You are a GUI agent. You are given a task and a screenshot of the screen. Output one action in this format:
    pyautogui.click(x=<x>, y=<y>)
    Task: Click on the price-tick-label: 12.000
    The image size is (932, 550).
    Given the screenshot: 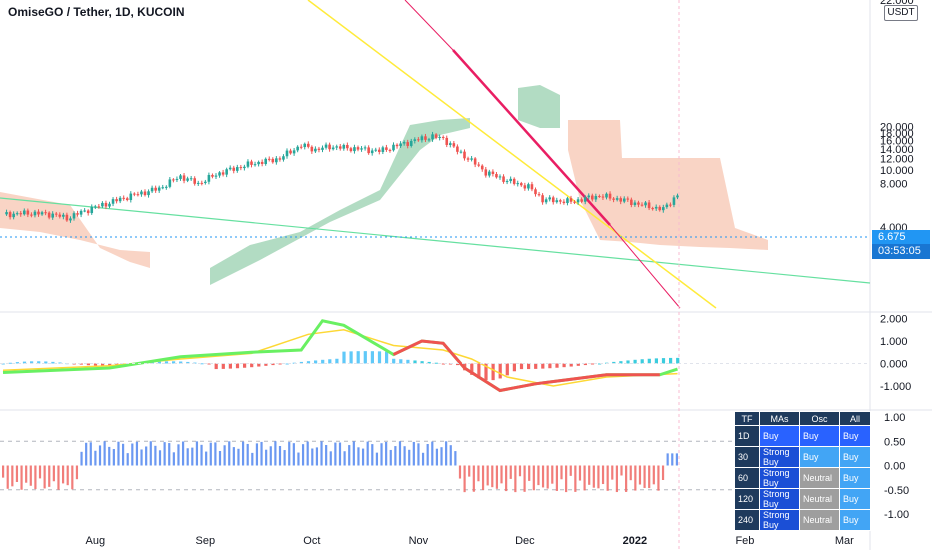 What is the action you would take?
    pyautogui.click(x=897, y=159)
    